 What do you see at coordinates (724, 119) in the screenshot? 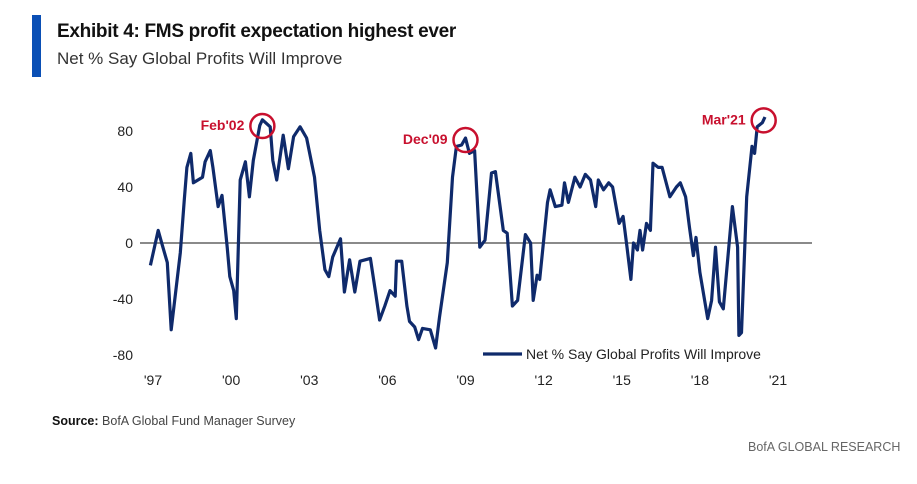
I see `annotation-label: Mar'21` at bounding box center [724, 119].